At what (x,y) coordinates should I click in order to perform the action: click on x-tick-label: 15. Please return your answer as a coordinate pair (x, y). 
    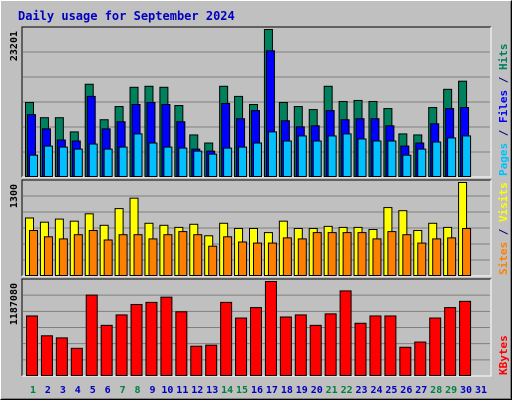
    Looking at the image, I should click on (242, 390).